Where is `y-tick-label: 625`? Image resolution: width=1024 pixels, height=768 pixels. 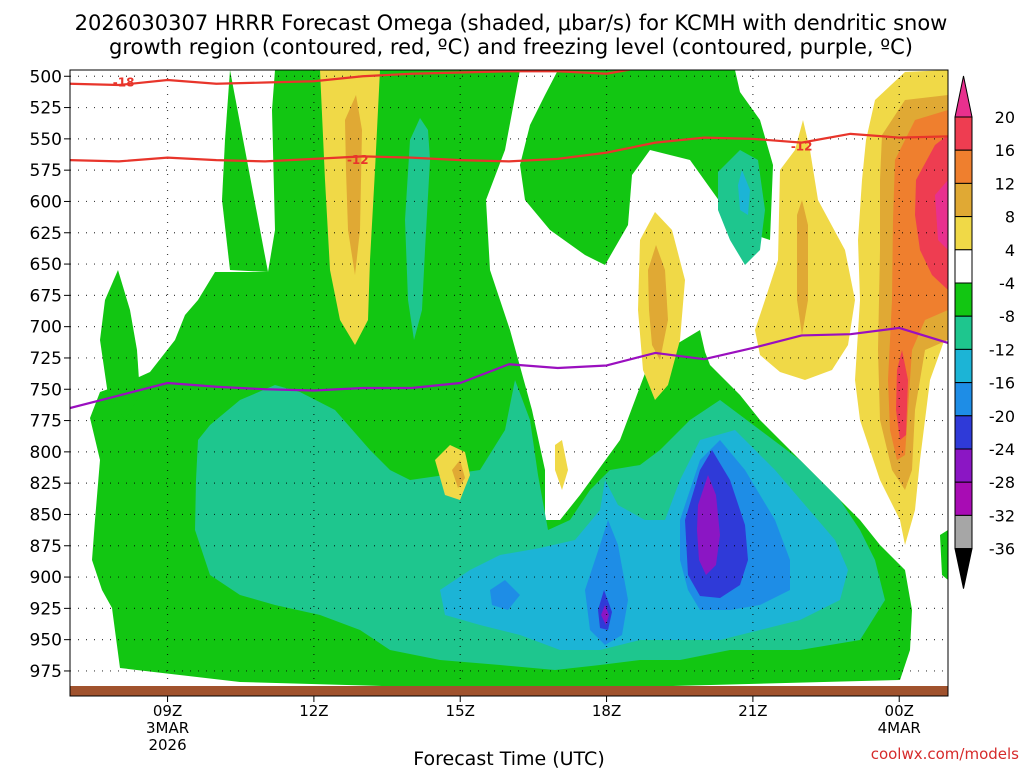 y-tick-label: 625 is located at coordinates (46, 234).